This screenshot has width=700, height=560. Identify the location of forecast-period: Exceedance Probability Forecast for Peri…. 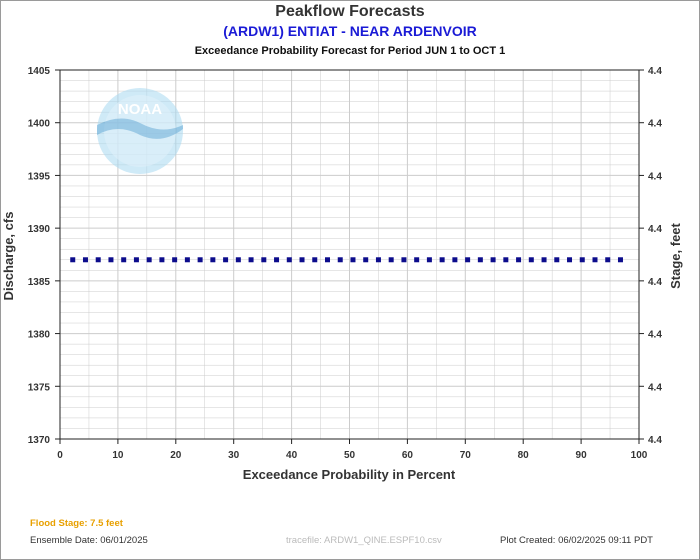
(350, 51).